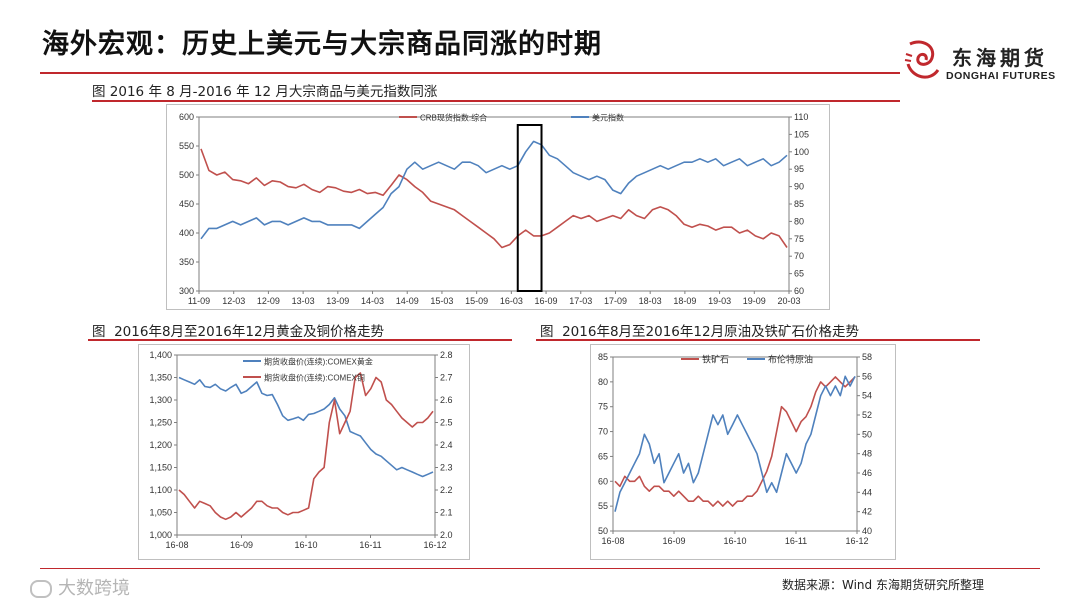  I want to click on left-axis-tick-label: 400, so click(186, 233).